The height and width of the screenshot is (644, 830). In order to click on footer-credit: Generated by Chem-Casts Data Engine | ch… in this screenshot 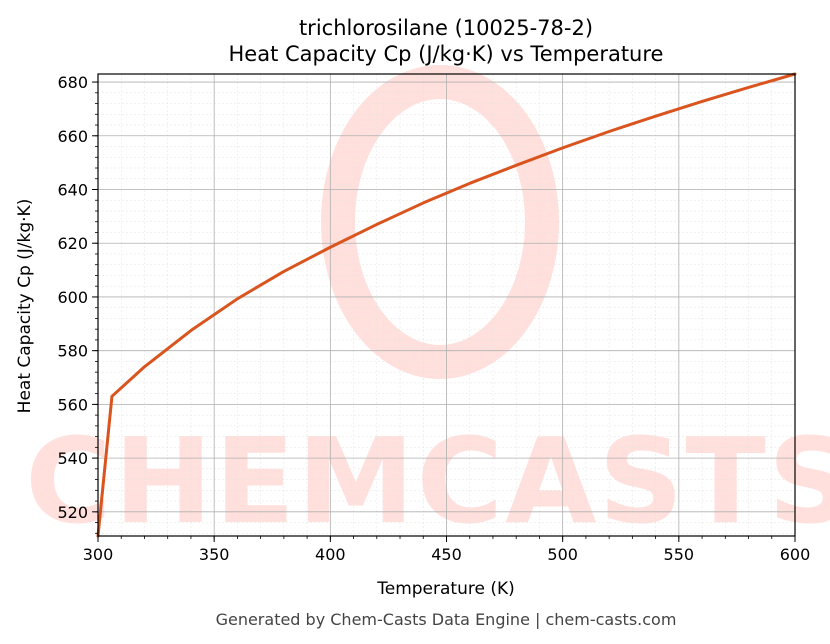, I will do `click(446, 619)`.